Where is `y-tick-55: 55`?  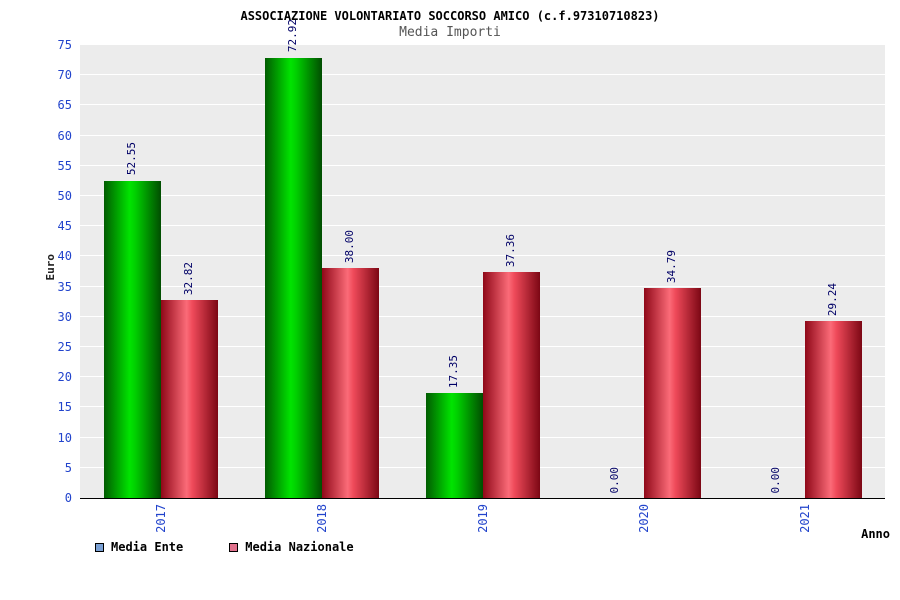 y-tick-55: 55 is located at coordinates (64, 165).